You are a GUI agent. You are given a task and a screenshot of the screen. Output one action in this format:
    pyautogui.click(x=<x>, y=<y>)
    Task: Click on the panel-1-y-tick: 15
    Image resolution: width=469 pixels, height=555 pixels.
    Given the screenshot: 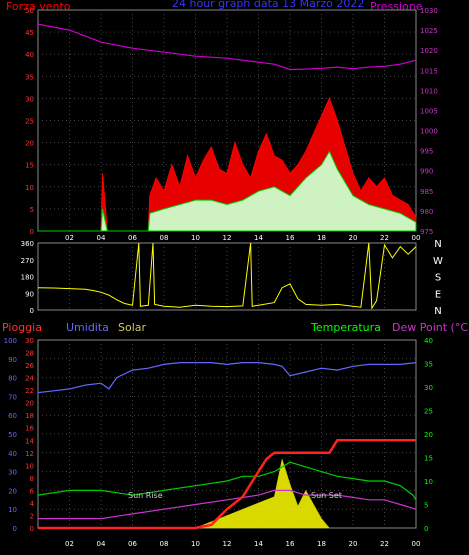 What is the action you would take?
    pyautogui.click(x=29, y=166)
    